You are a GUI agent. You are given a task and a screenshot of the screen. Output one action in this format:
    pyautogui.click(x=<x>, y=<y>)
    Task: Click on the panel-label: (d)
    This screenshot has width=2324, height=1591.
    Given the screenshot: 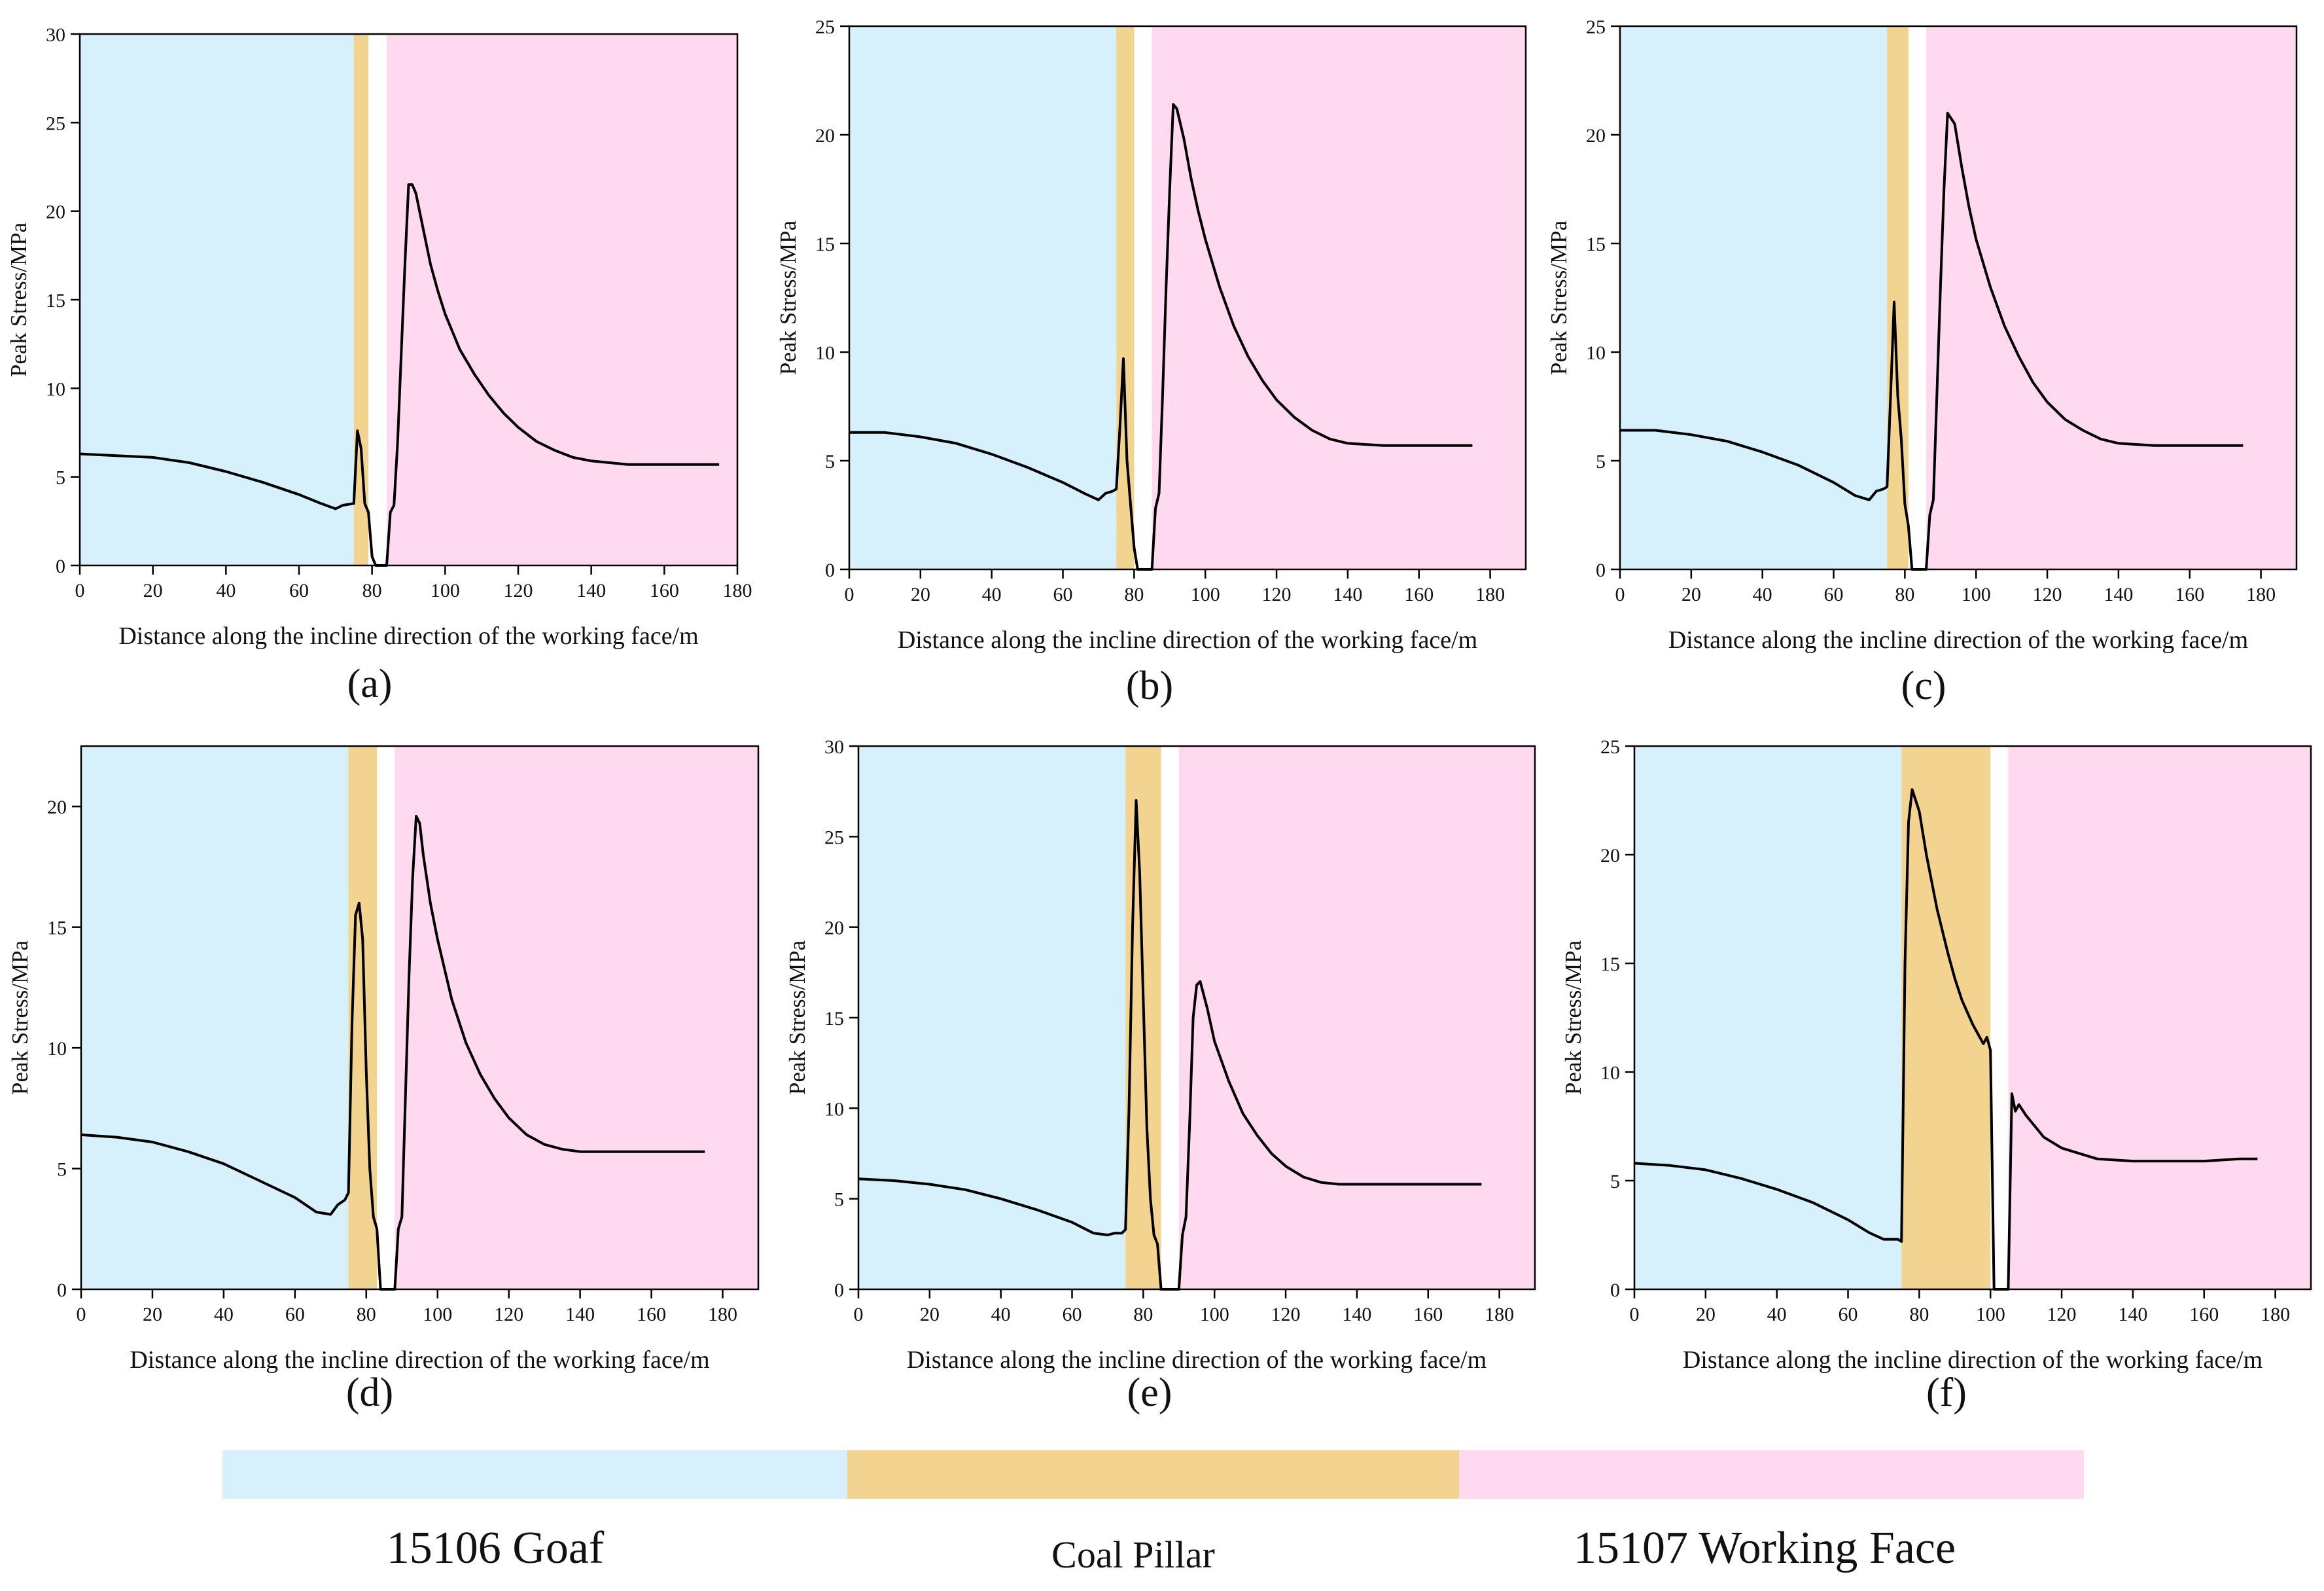 What is the action you would take?
    pyautogui.click(x=370, y=1392)
    